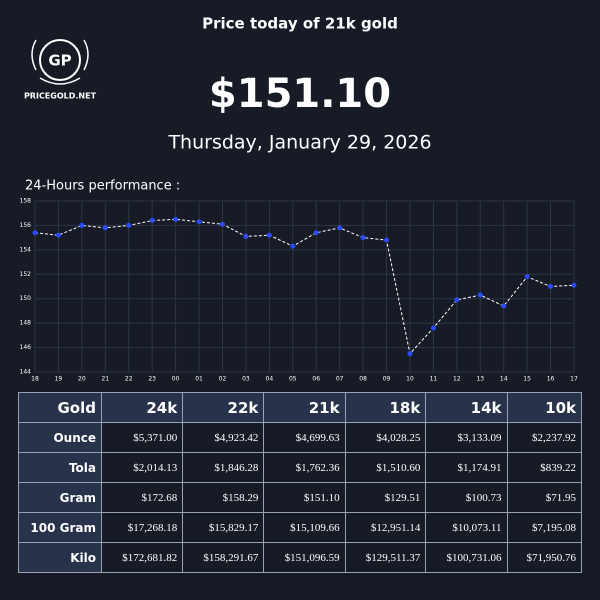  Describe the element at coordinates (26, 201) in the screenshot. I see `y-tick-label: 158` at that location.